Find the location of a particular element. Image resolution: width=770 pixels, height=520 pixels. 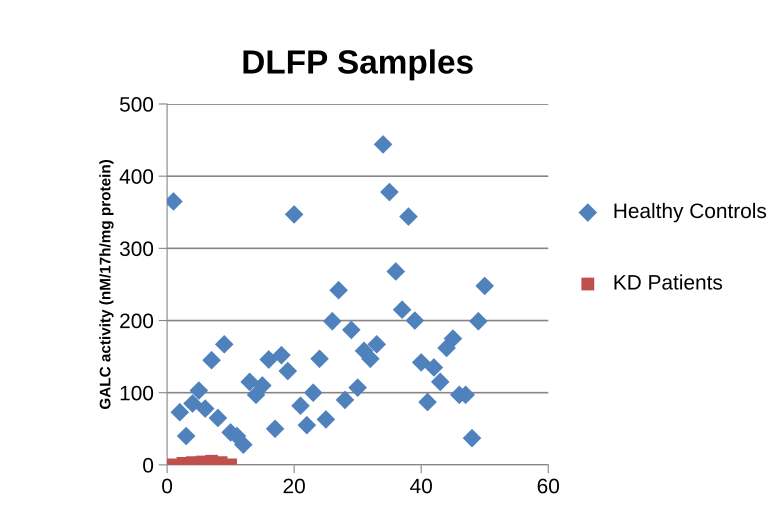

legend-label: Healthy Controls is located at coordinates (690, 212).